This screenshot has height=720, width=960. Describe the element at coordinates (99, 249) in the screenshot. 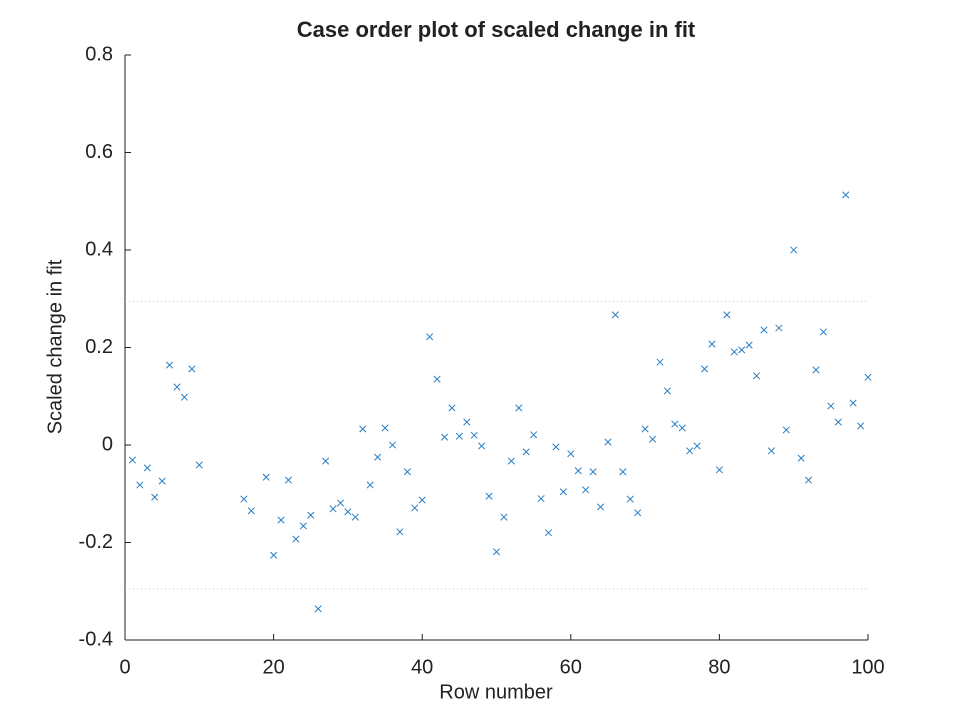

I see `y-tick-label: 0.4` at that location.